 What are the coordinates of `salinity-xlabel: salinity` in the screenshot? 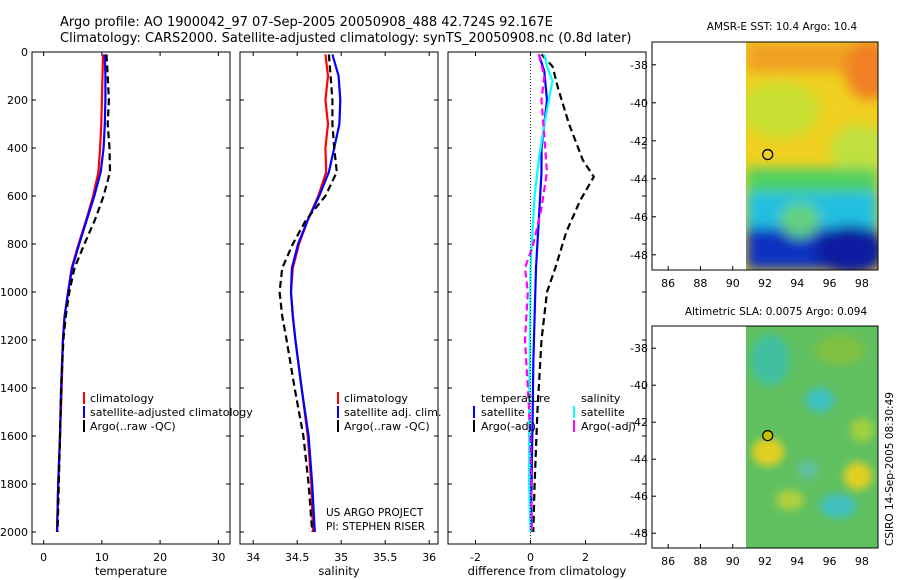 It's located at (338, 571).